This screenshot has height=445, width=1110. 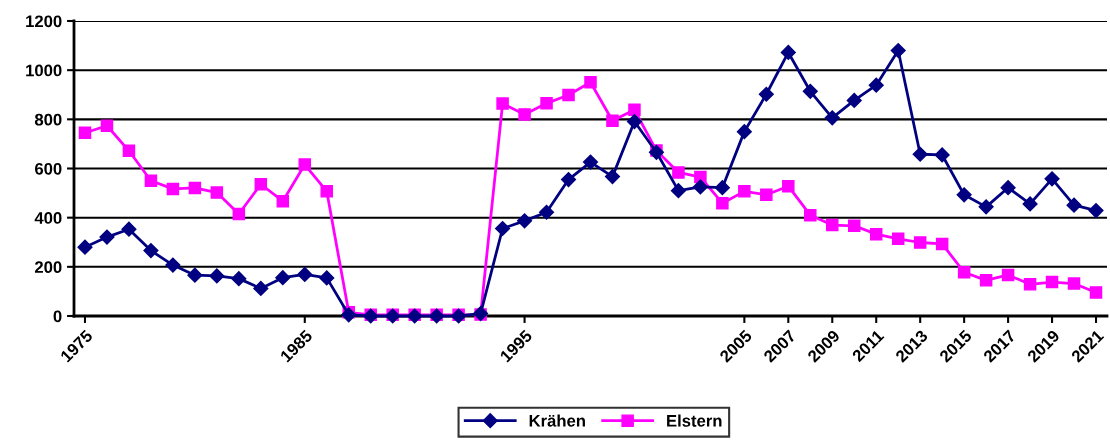 What do you see at coordinates (44, 21) in the screenshot?
I see `y-tick-label: 1200` at bounding box center [44, 21].